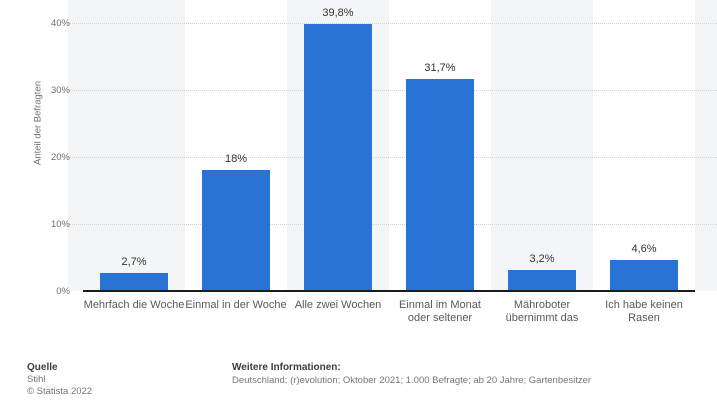 Image resolution: width=717 pixels, height=403 pixels. Describe the element at coordinates (134, 305) in the screenshot. I see `category-label: Mehrfach die Woche` at that location.